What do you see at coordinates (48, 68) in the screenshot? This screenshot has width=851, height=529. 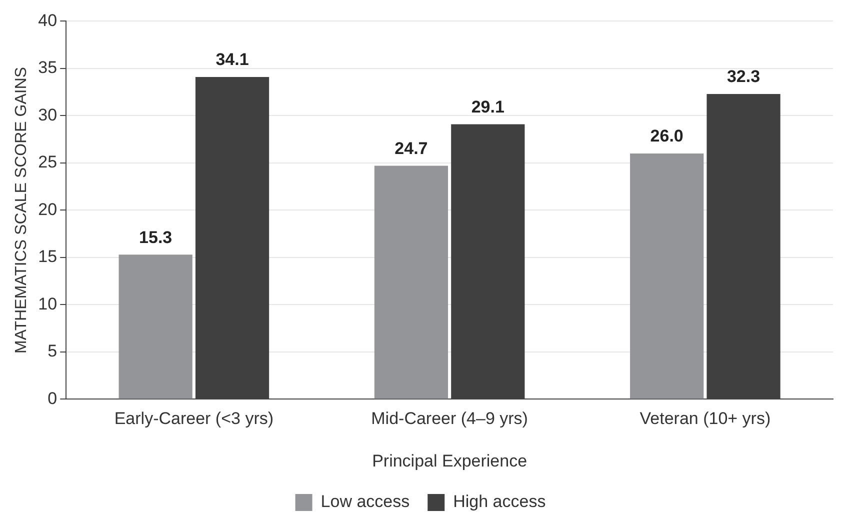 I see `y-tick-label: 35` at bounding box center [48, 68].